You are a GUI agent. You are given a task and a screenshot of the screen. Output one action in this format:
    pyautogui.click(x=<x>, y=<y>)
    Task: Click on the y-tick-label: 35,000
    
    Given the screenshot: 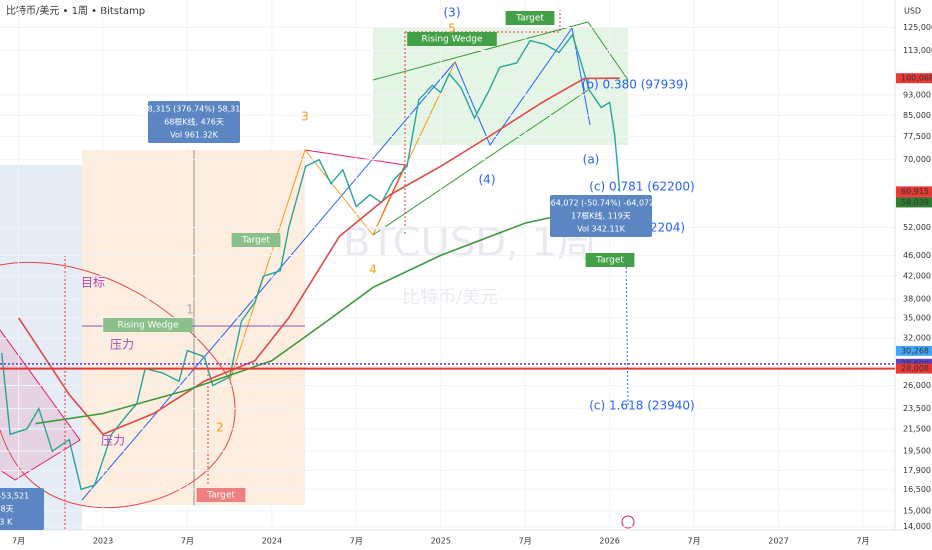 What is the action you would take?
    pyautogui.click(x=917, y=317)
    